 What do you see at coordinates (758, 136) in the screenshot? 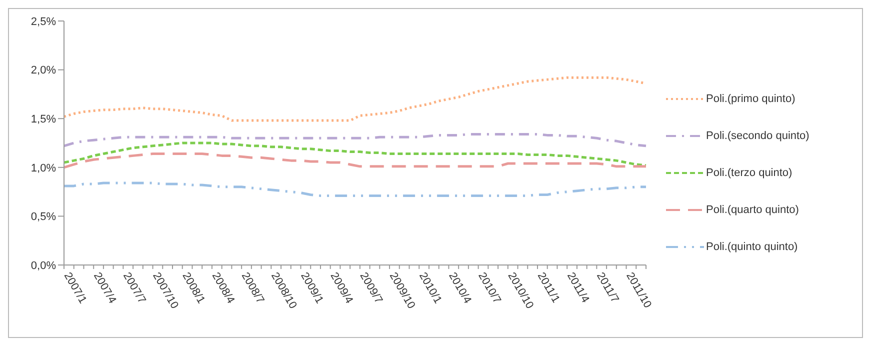
I see `legend-label: Poli.(secondo quinto)` at bounding box center [758, 136].